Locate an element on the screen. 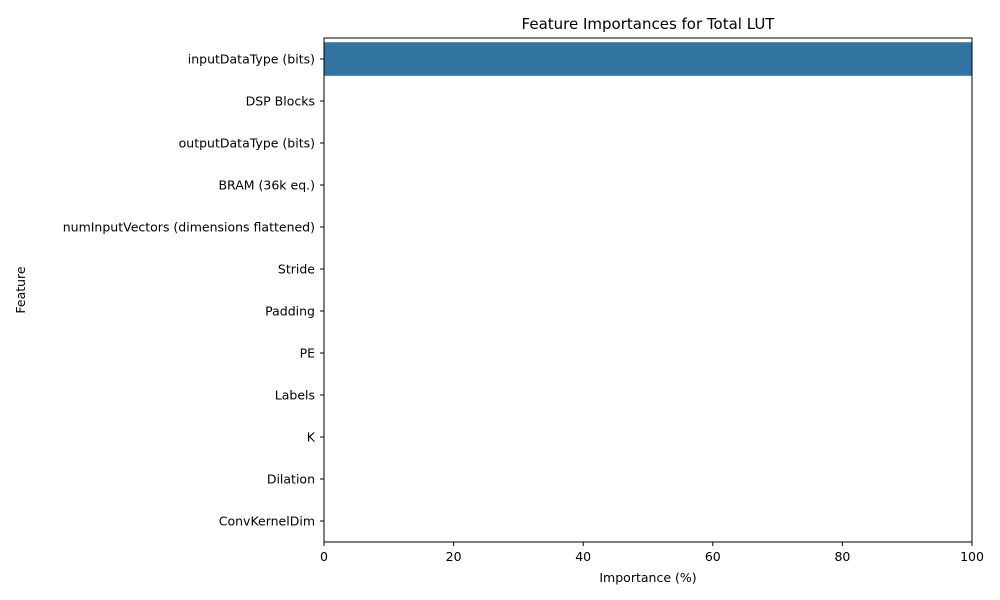  bars-group is located at coordinates (648, 59).